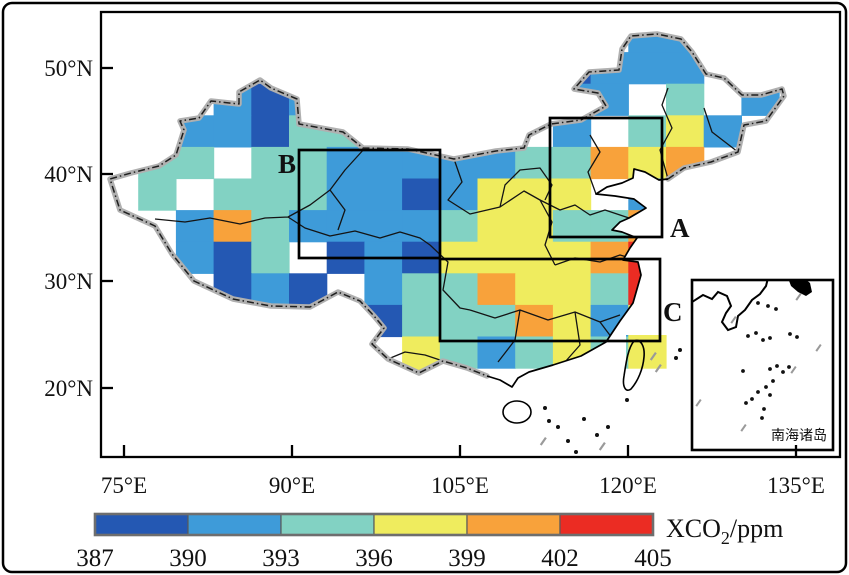 The image size is (849, 575). What do you see at coordinates (281, 558) in the screenshot?
I see `colorbar-number: 393` at bounding box center [281, 558].